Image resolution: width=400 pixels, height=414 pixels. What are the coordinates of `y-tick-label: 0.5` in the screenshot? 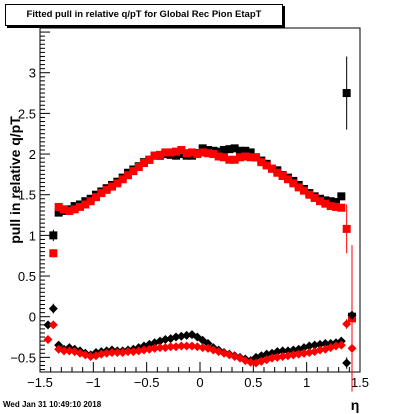 It's located at (27, 276).